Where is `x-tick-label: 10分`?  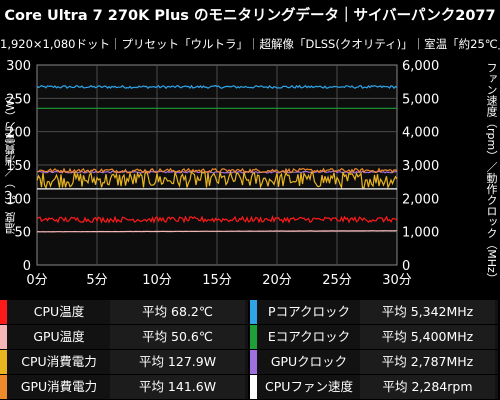 x-tick-label: 10分 is located at coordinates (157, 280).